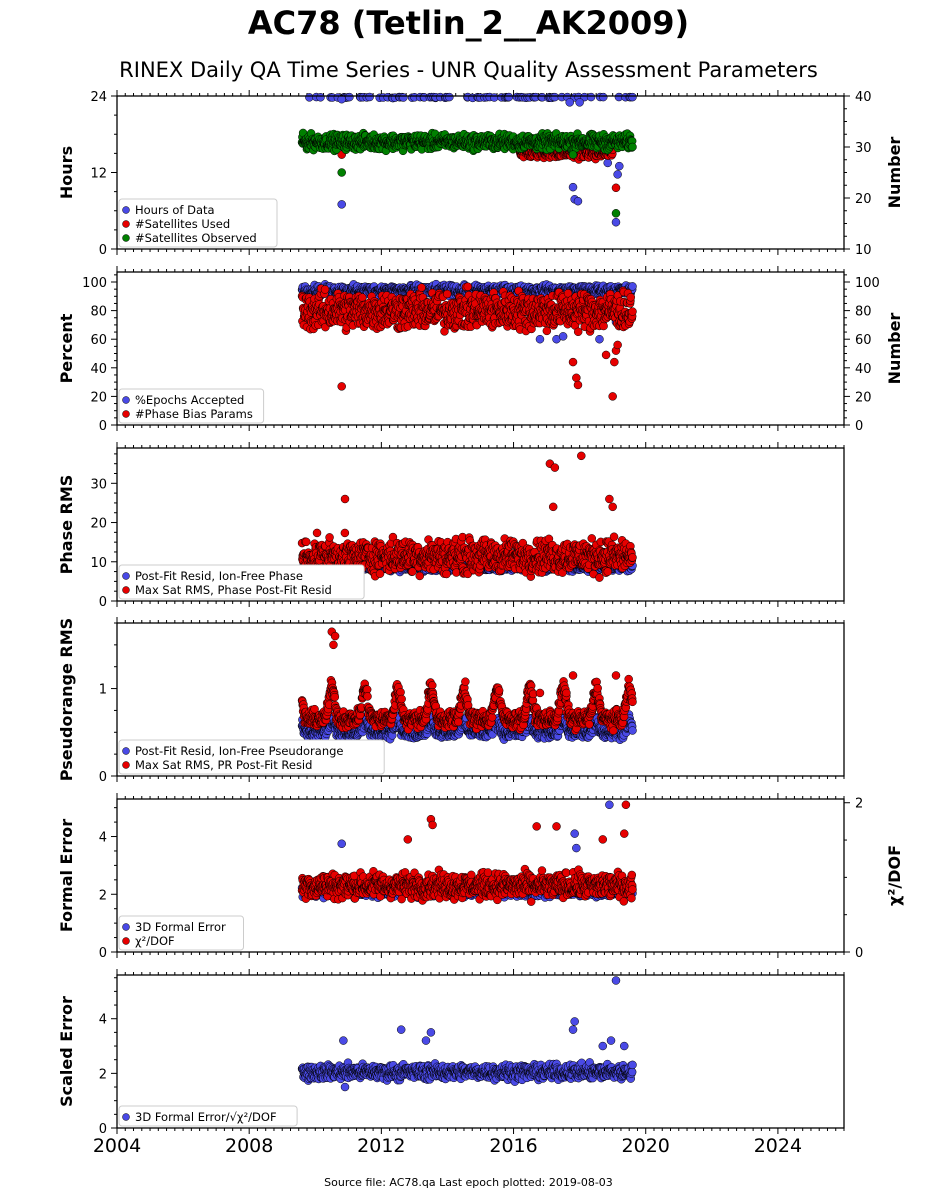 The image size is (937, 1200). I want to click on y2-tick-label: 100, so click(867, 283).